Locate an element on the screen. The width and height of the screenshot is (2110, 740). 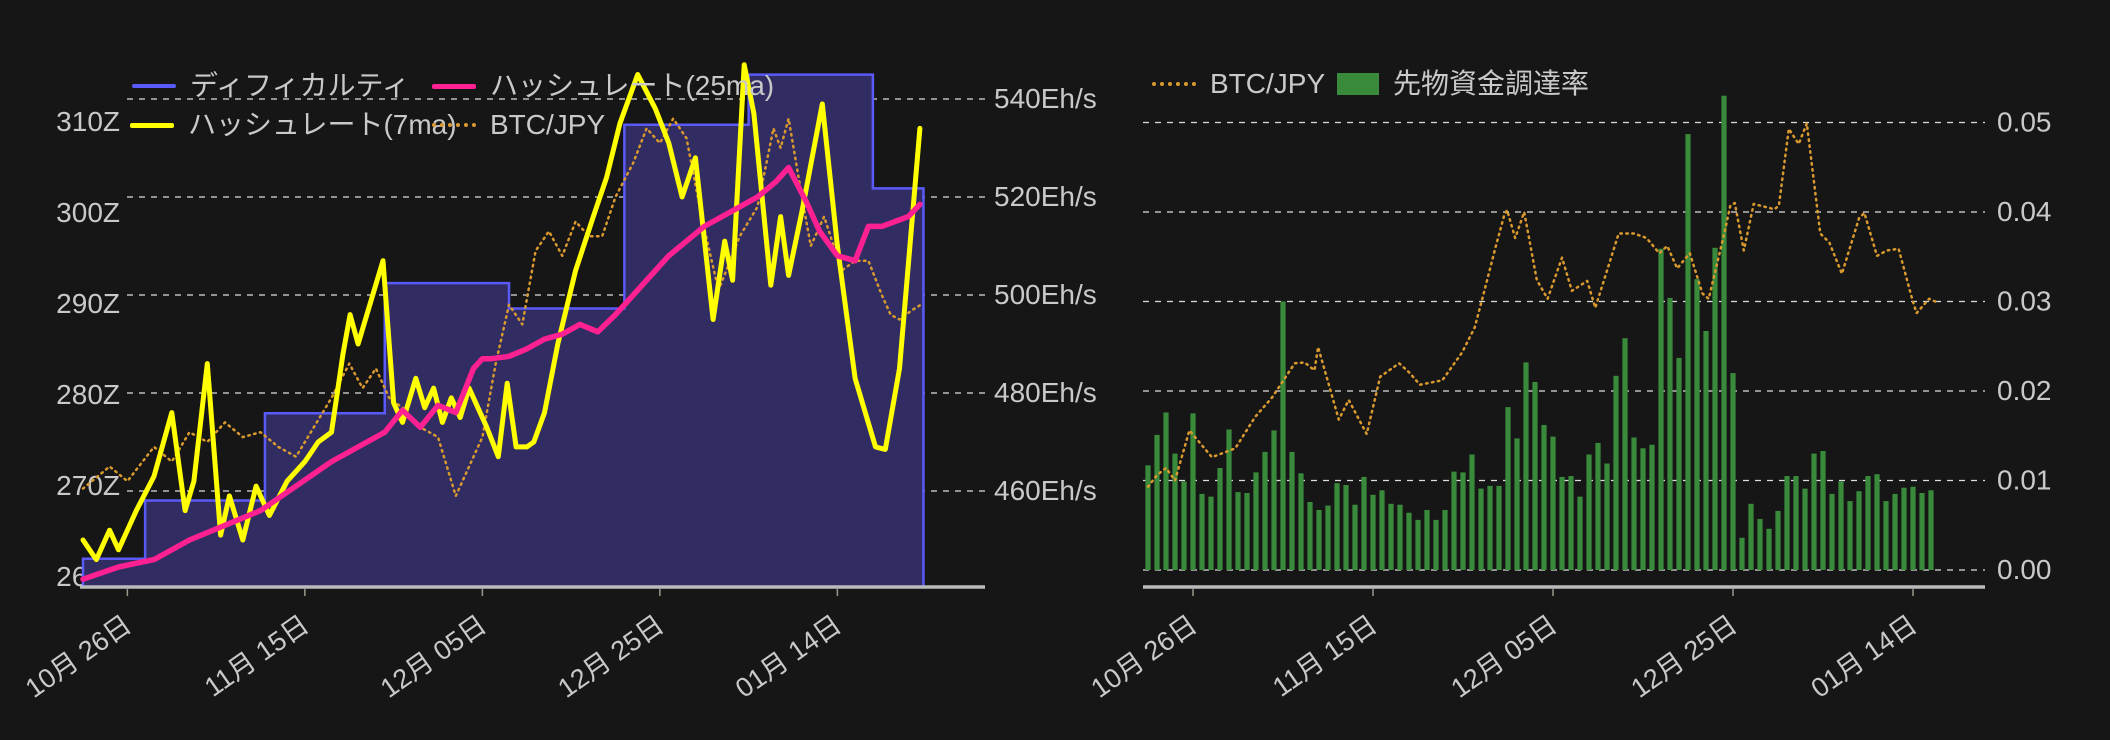
legend-label: ハッシュレート(7ma) is located at coordinates (322, 124).